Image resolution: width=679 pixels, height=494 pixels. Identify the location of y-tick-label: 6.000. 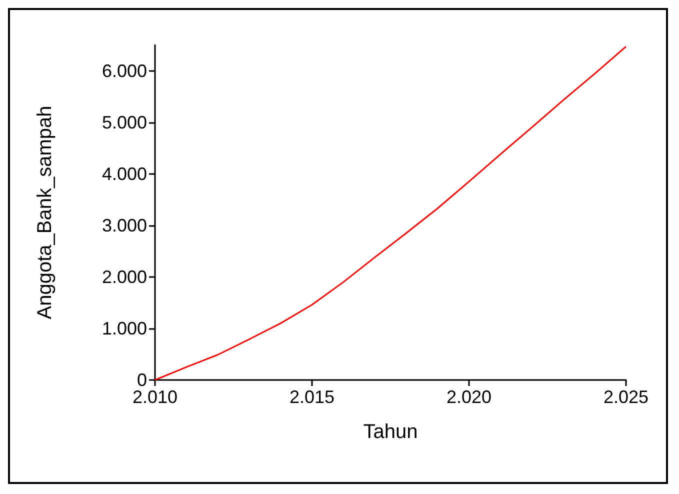
(124, 70).